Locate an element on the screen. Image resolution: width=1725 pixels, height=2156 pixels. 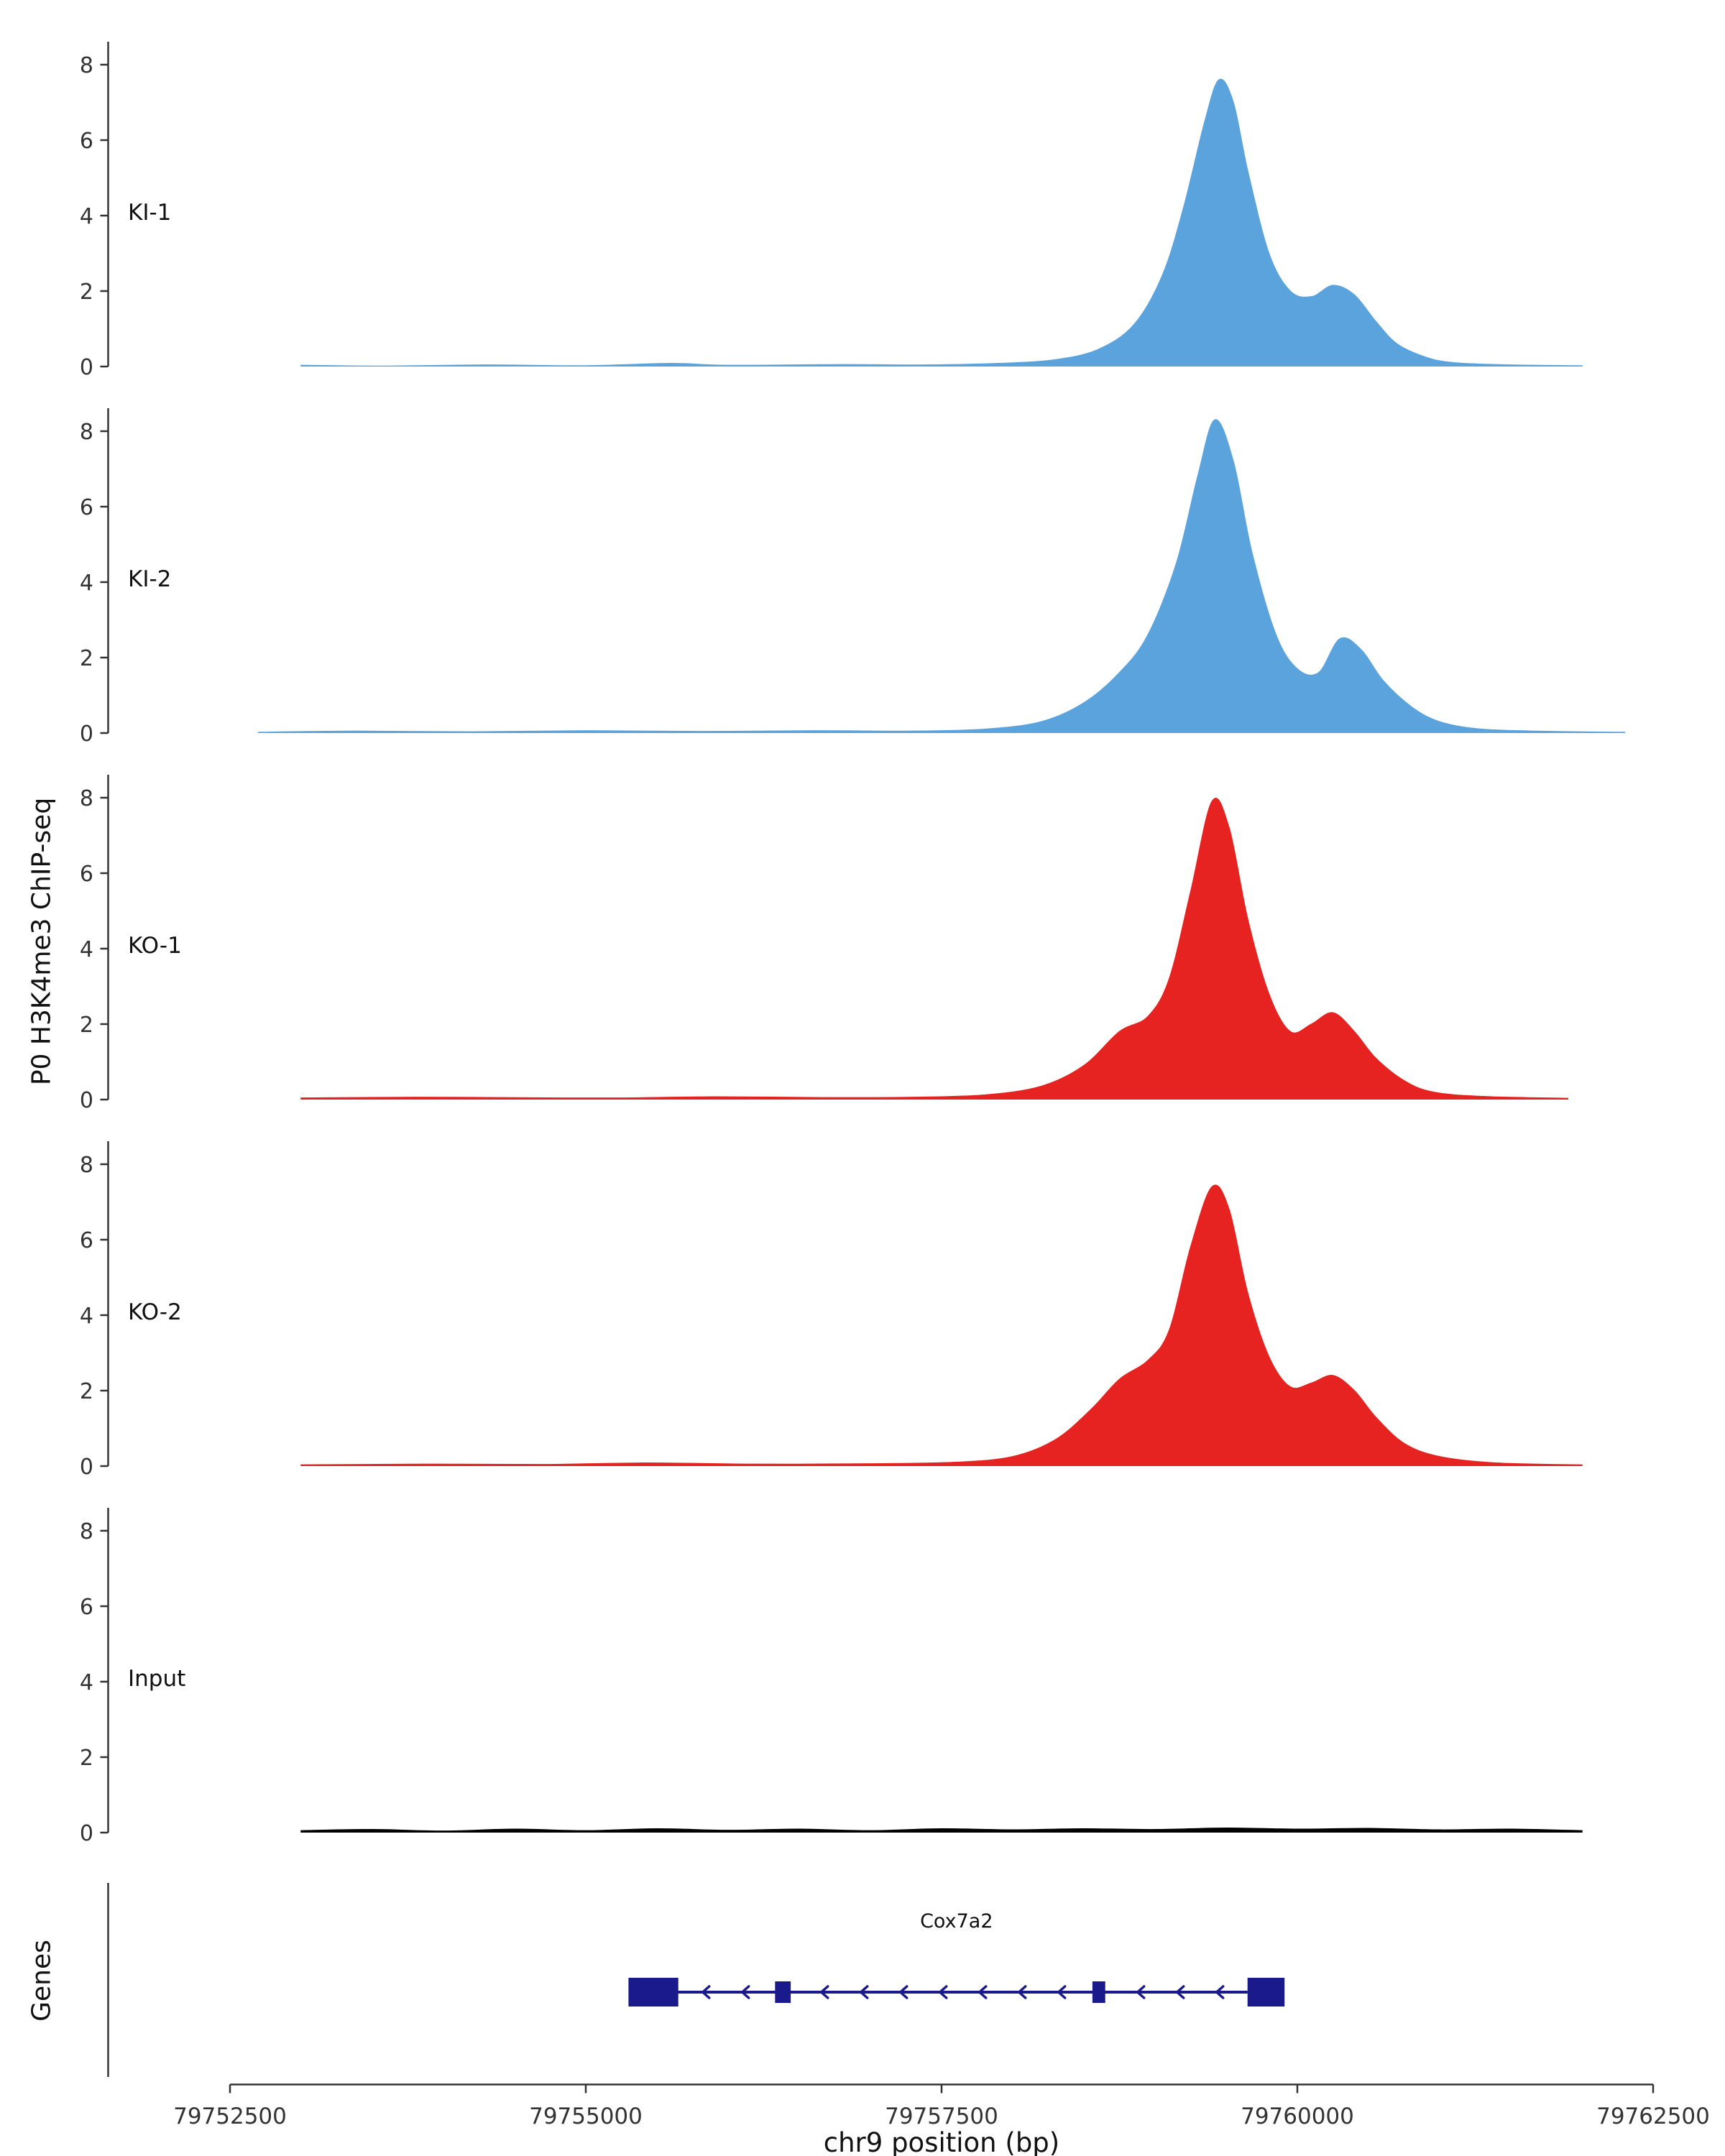
y-tick-label-KO-1-2: 2 is located at coordinates (86, 1025).